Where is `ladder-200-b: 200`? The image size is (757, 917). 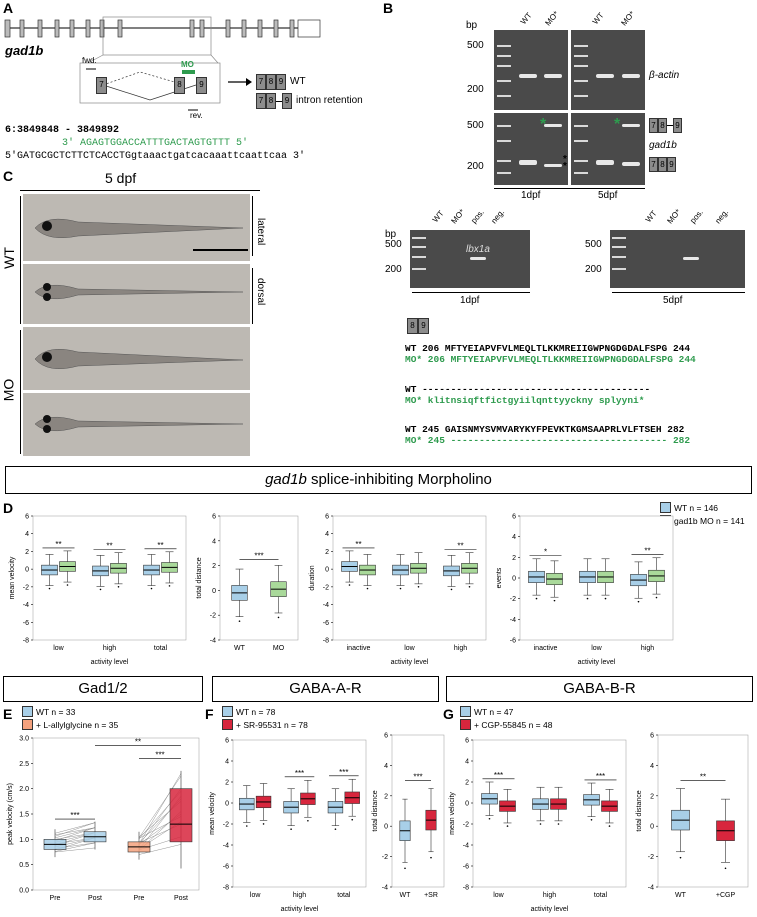
ladder-200-b: 200 is located at coordinates (475, 166).